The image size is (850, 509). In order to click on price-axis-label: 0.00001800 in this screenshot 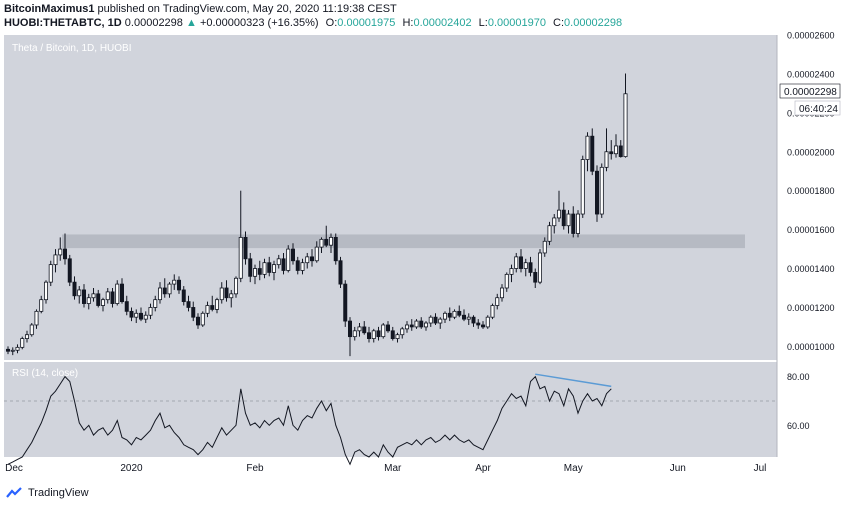, I will do `click(811, 191)`.